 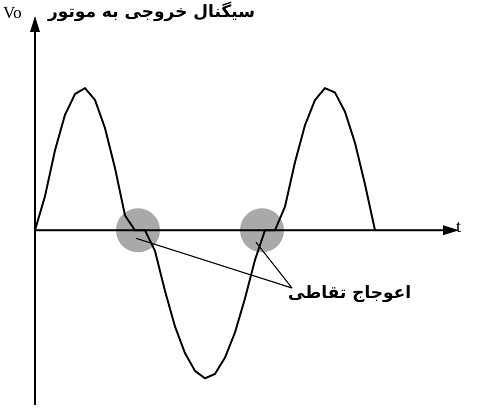 What do you see at coordinates (350, 293) in the screenshot?
I see `annotation: اعوجاج تقاطی` at bounding box center [350, 293].